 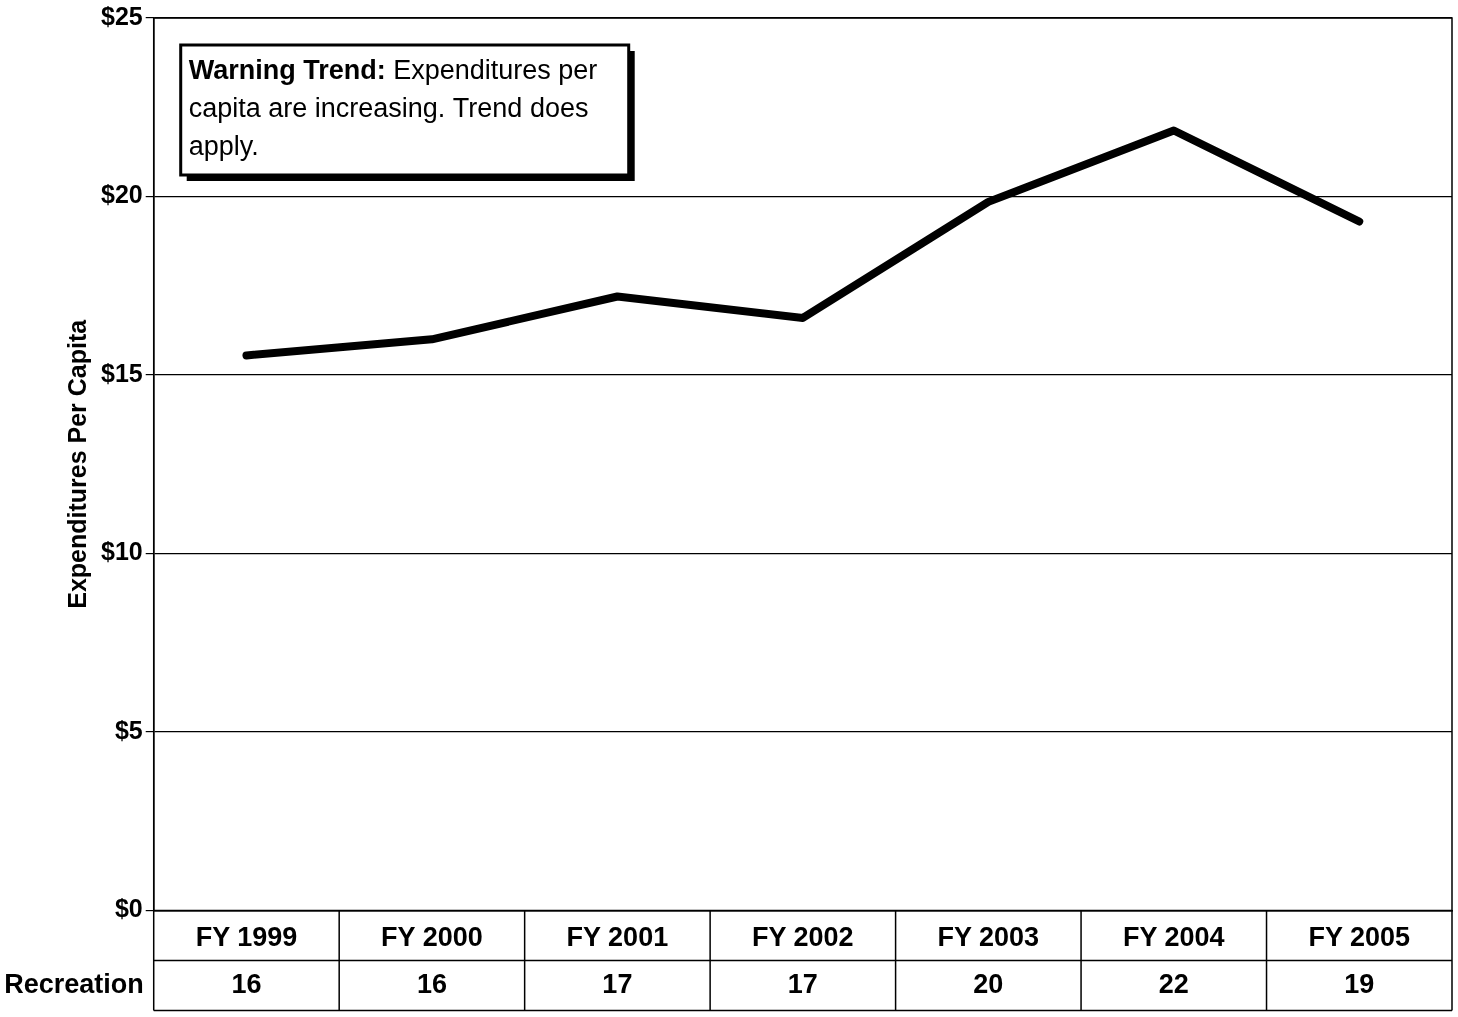 What do you see at coordinates (121, 15) in the screenshot?
I see `y-tick-label: $25` at bounding box center [121, 15].